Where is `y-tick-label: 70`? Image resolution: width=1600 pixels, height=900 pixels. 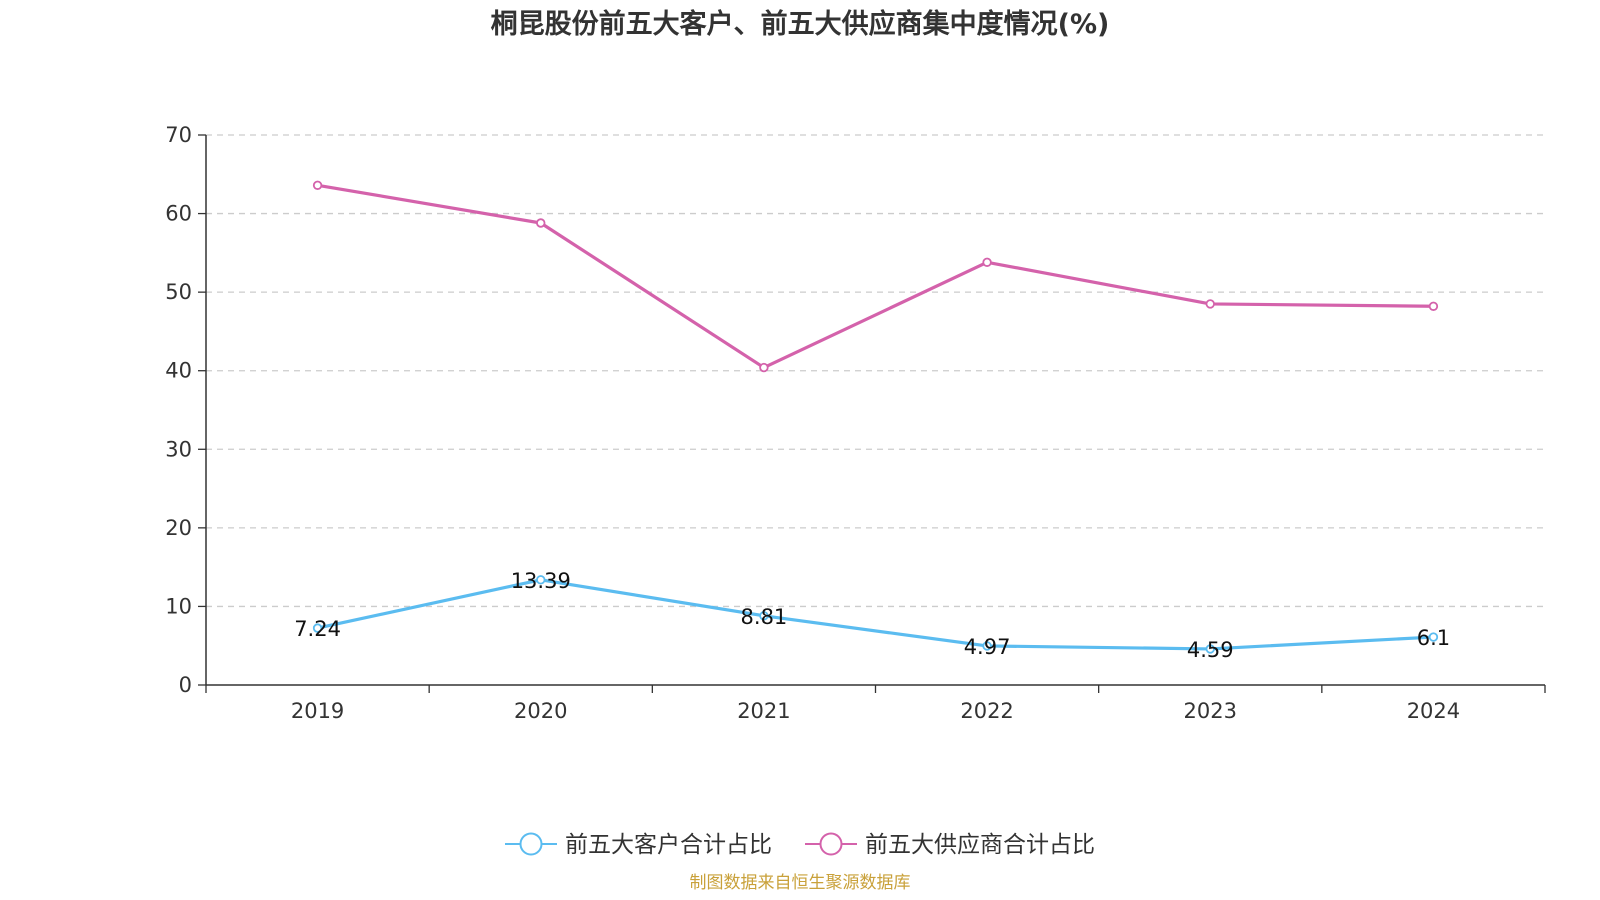 y-tick-label: 70 is located at coordinates (178, 135).